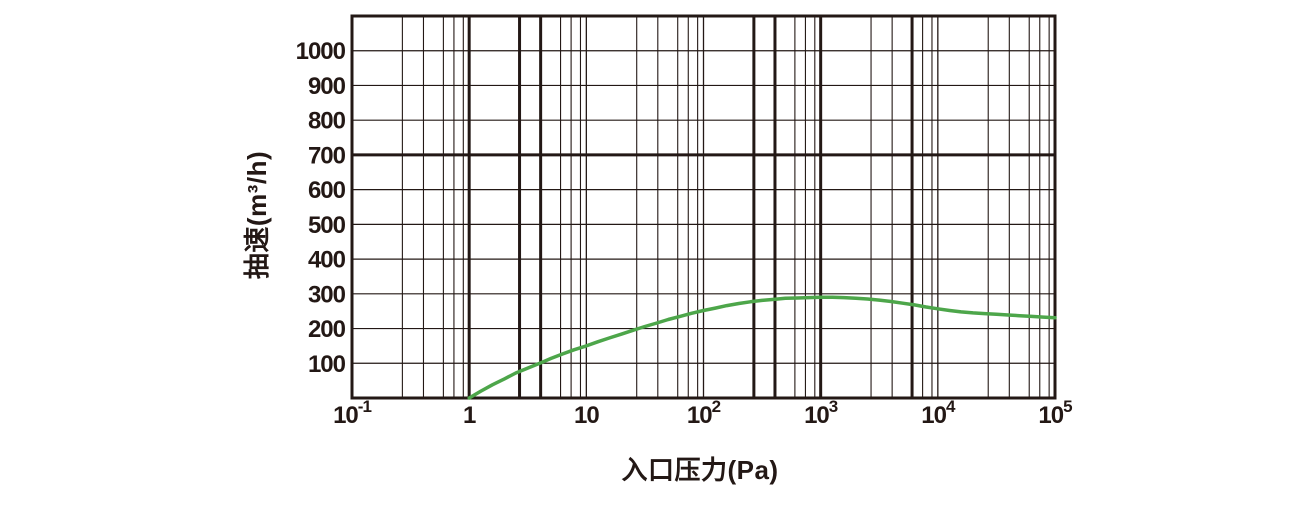  Describe the element at coordinates (1055, 413) in the screenshot. I see `x-tick-label: 10⁵` at that location.